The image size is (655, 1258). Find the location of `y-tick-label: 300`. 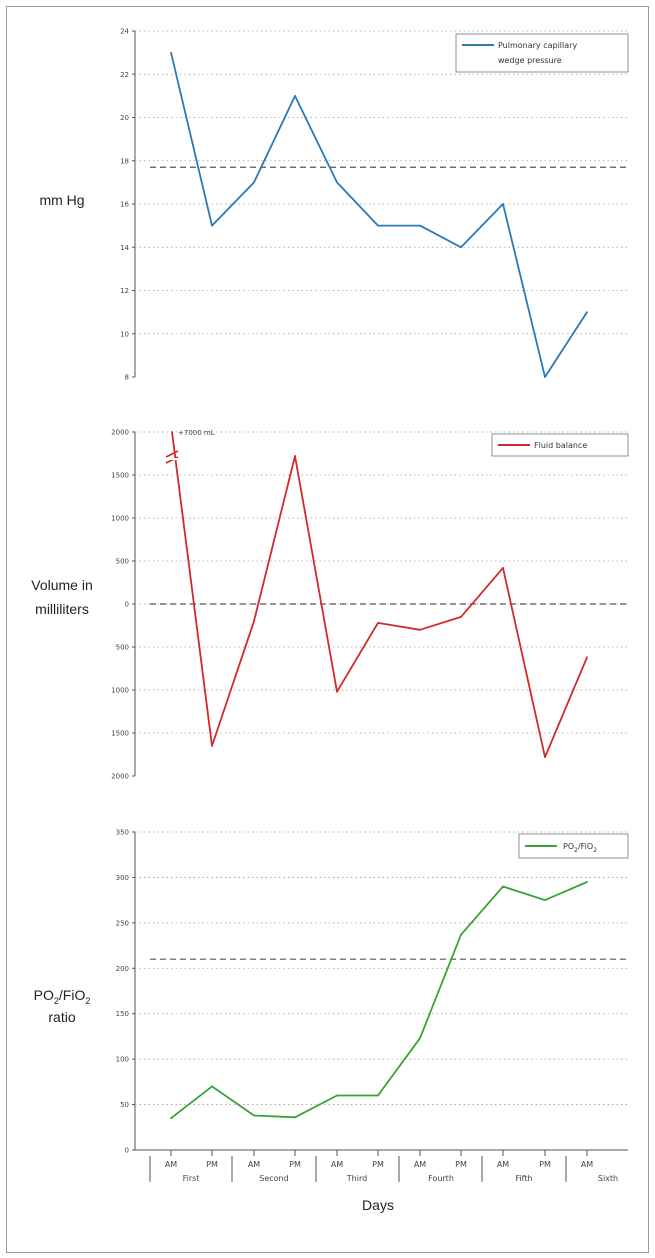

y-tick-label: 300 is located at coordinates (122, 878).